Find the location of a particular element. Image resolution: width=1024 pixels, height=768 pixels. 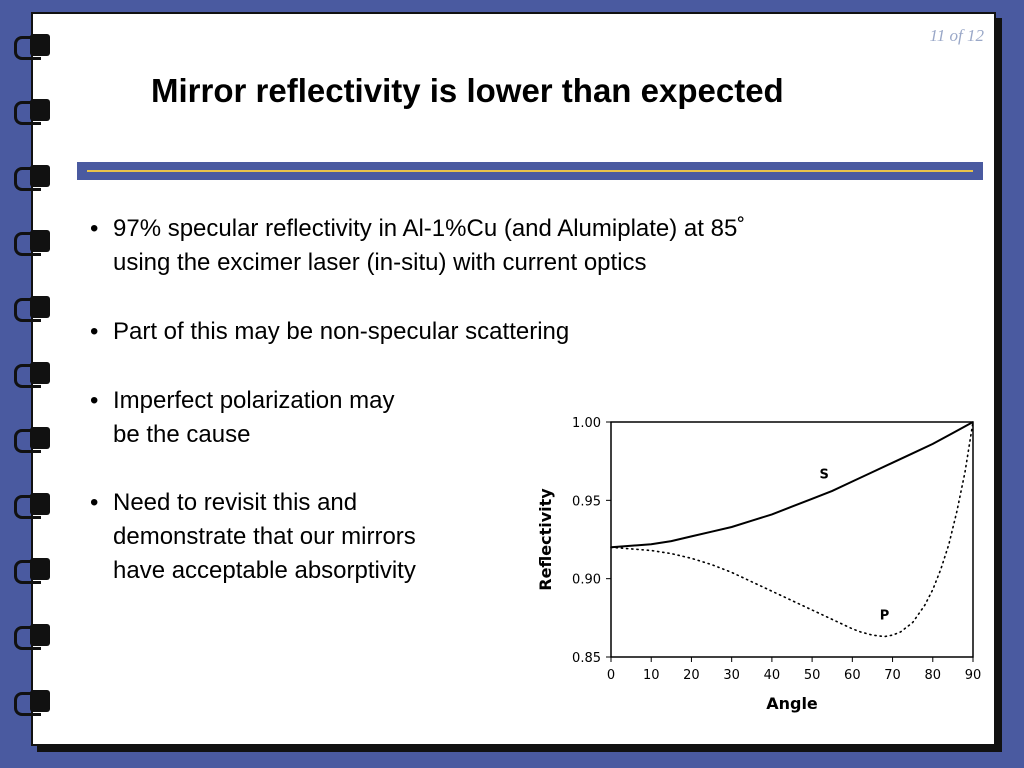

x-tick-label: 70 is located at coordinates (892, 675).